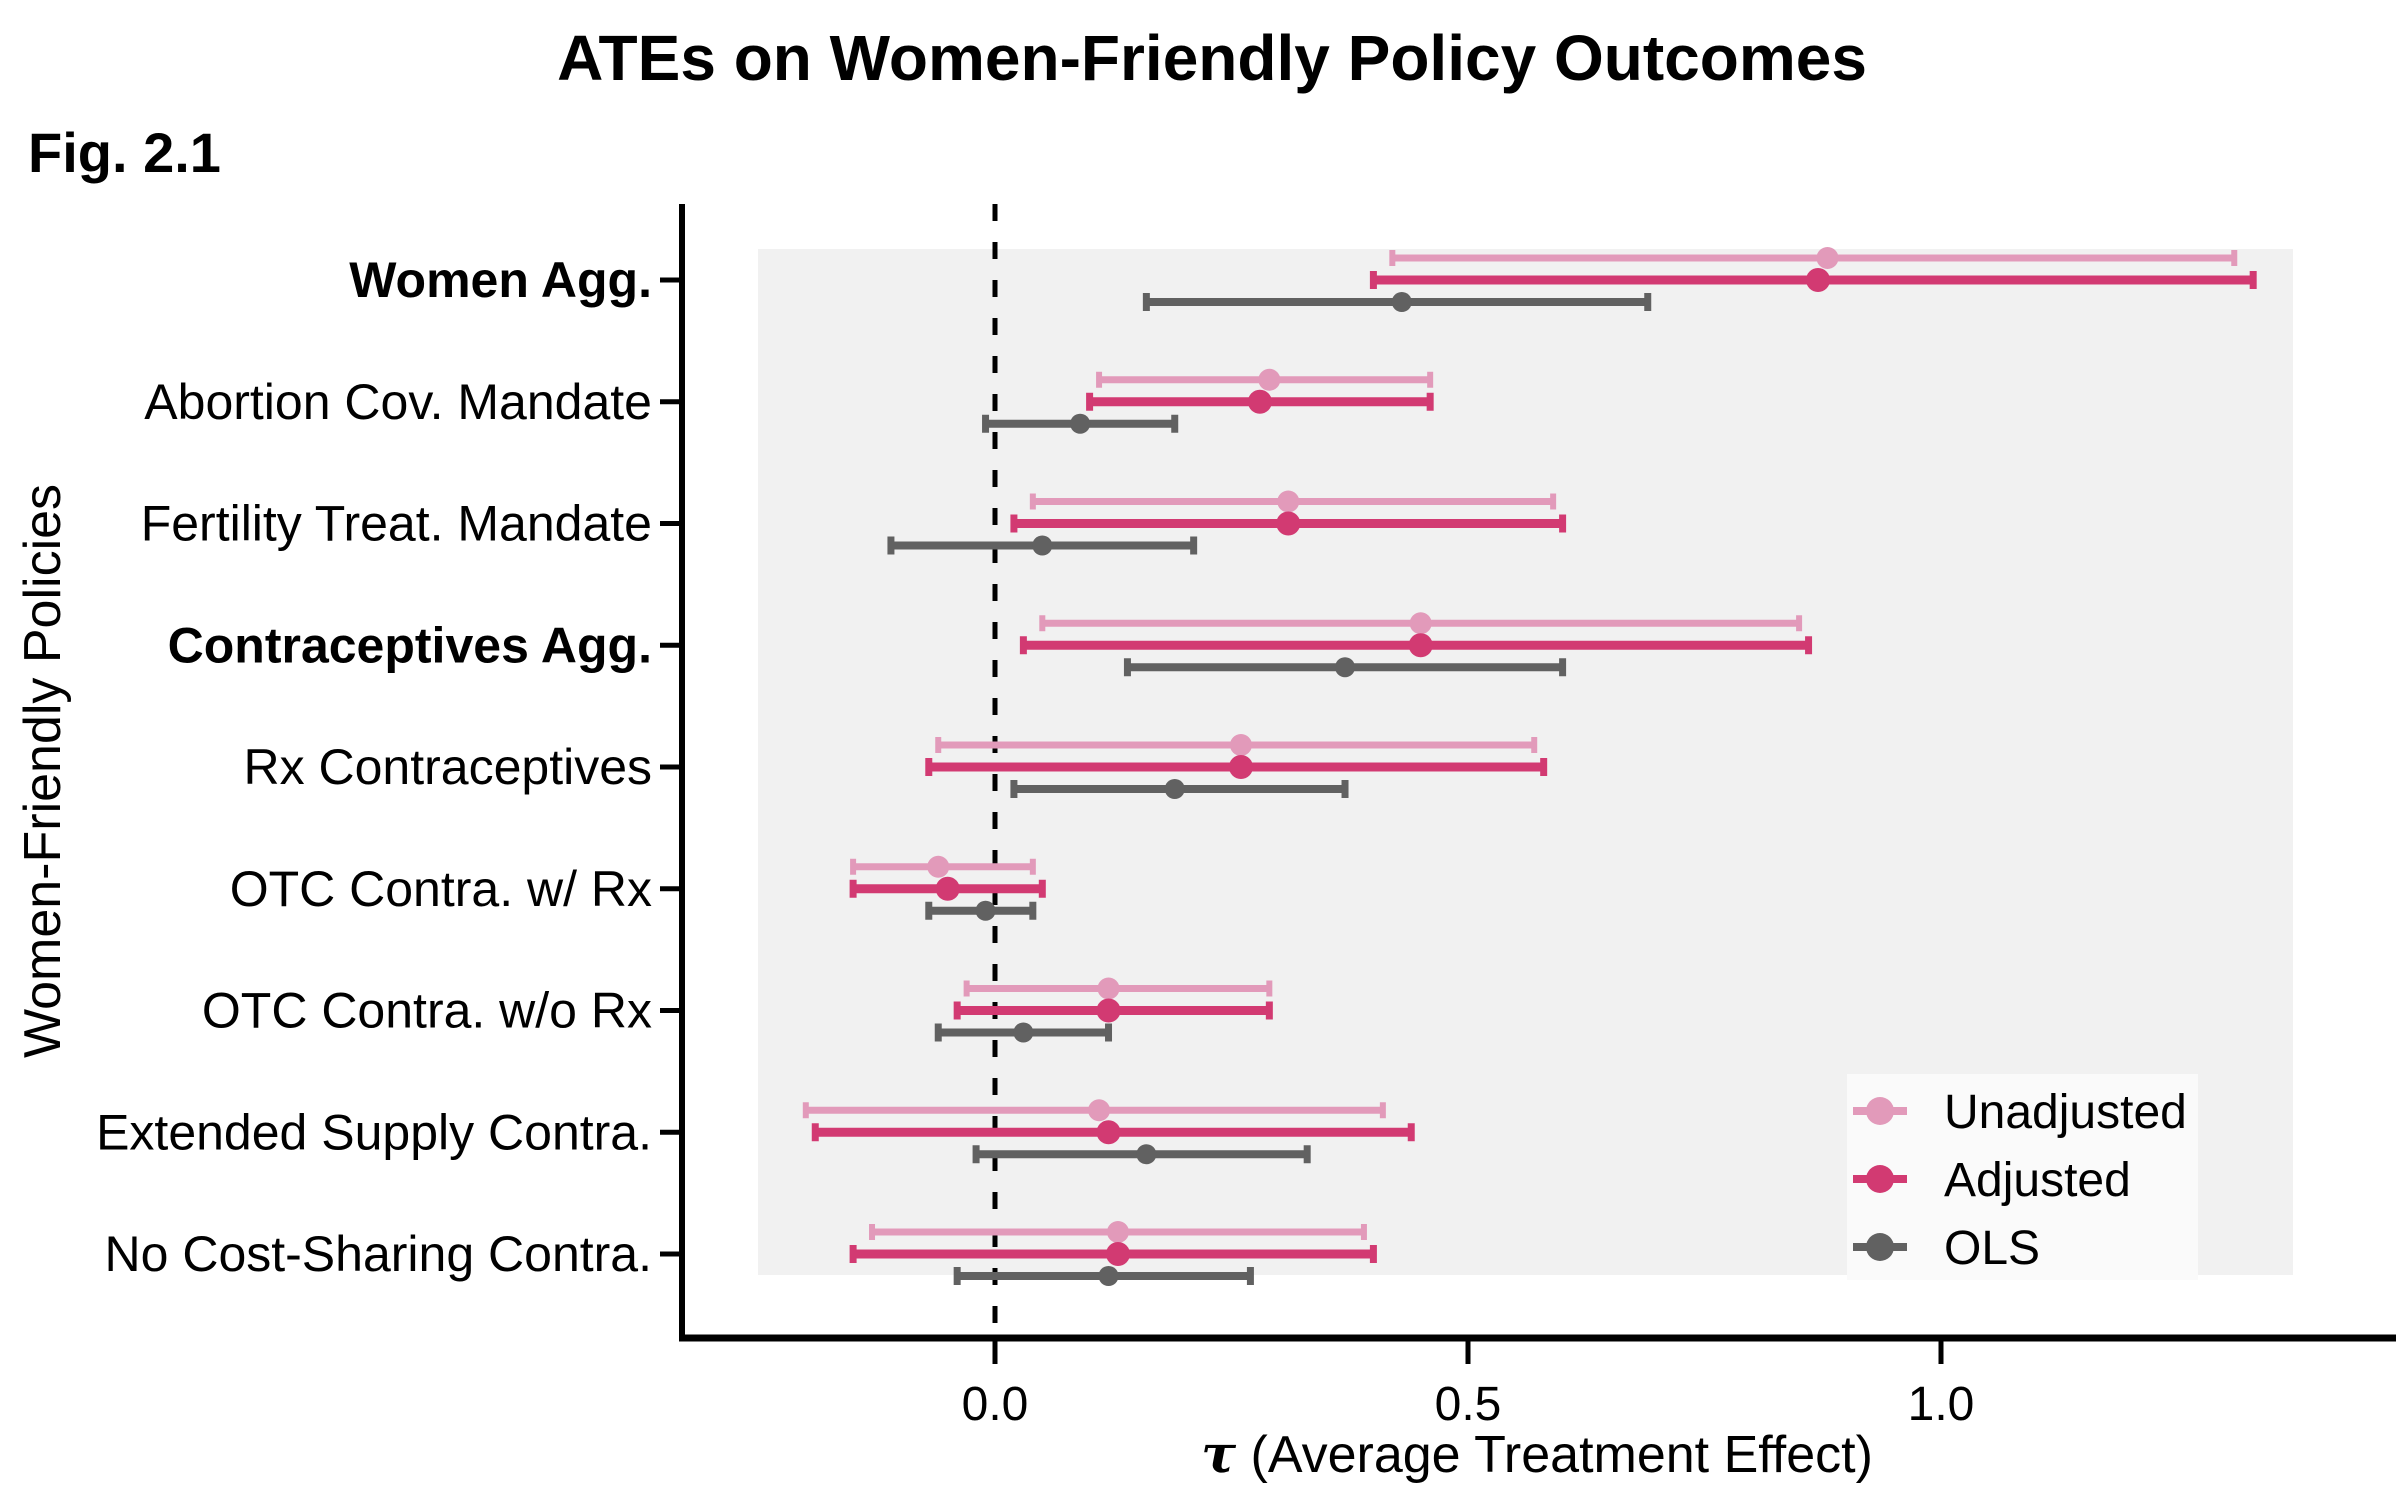  I want to click on x-tick-label: 0.0, so click(995, 1404).